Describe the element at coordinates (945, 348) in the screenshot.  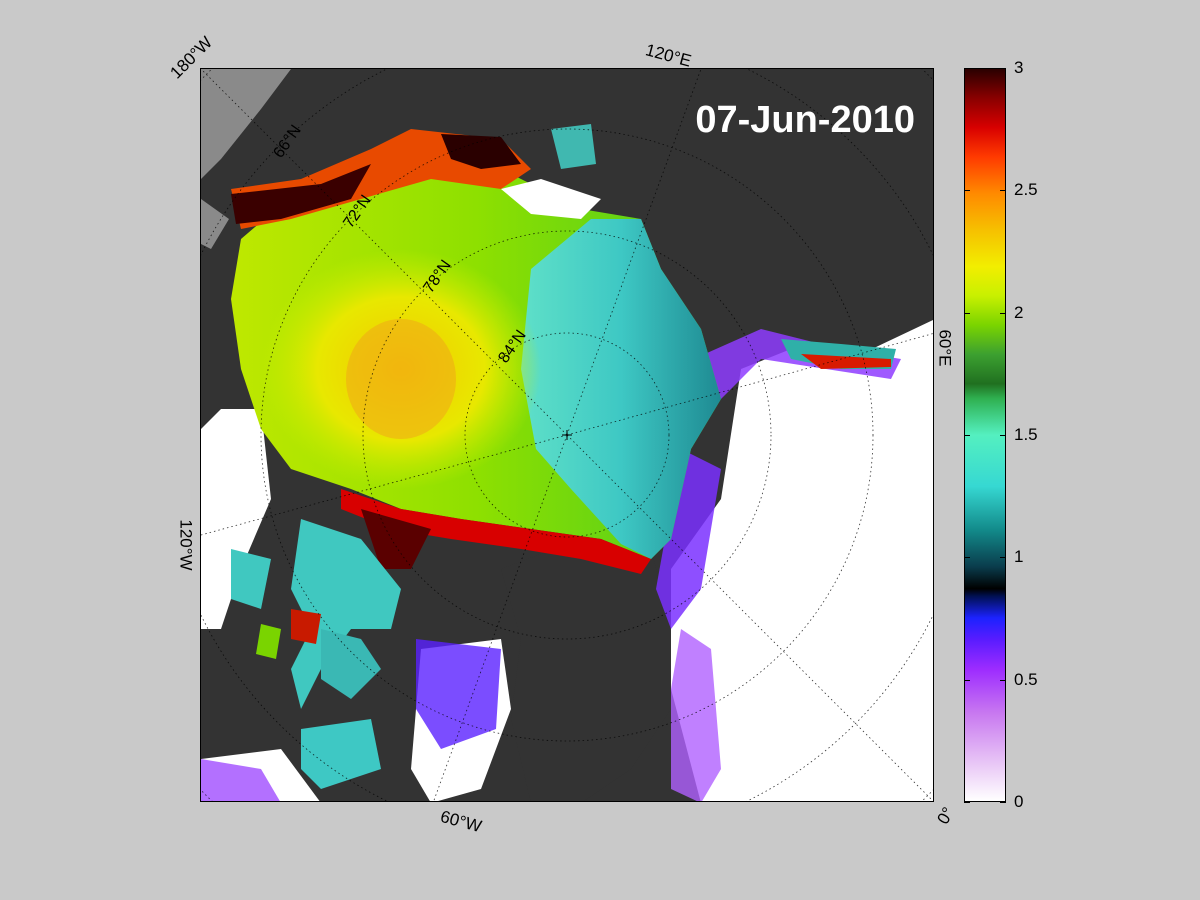
I see `lon-label-60e: 60°E` at that location.